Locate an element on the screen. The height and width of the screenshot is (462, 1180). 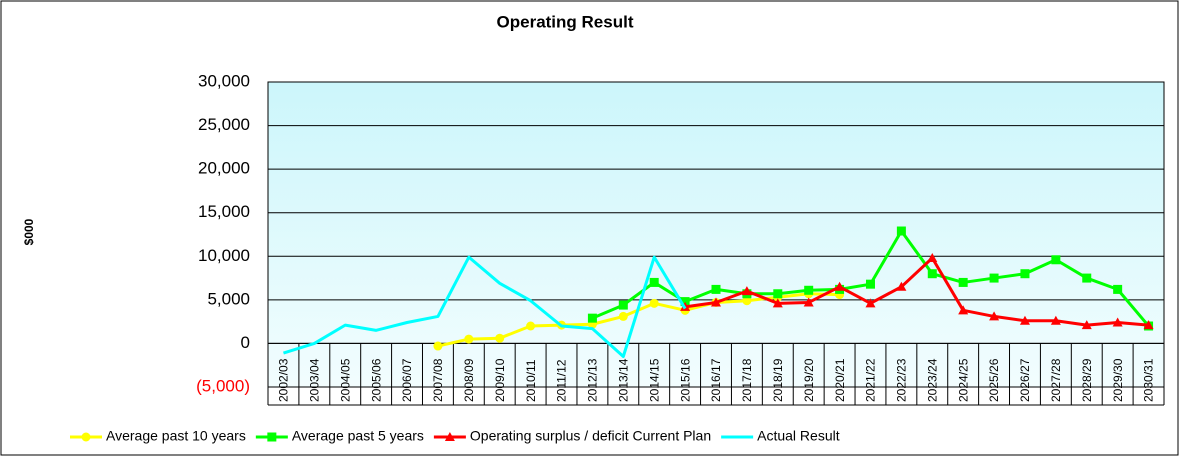
x-tick-label: 2021/22 is located at coordinates (871, 380).